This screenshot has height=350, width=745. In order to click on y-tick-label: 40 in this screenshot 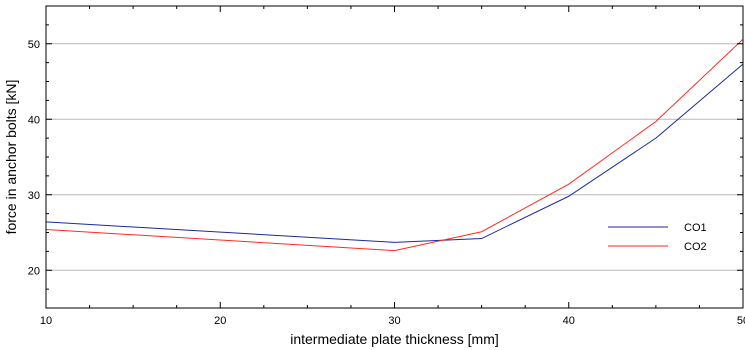, I will do `click(34, 120)`.